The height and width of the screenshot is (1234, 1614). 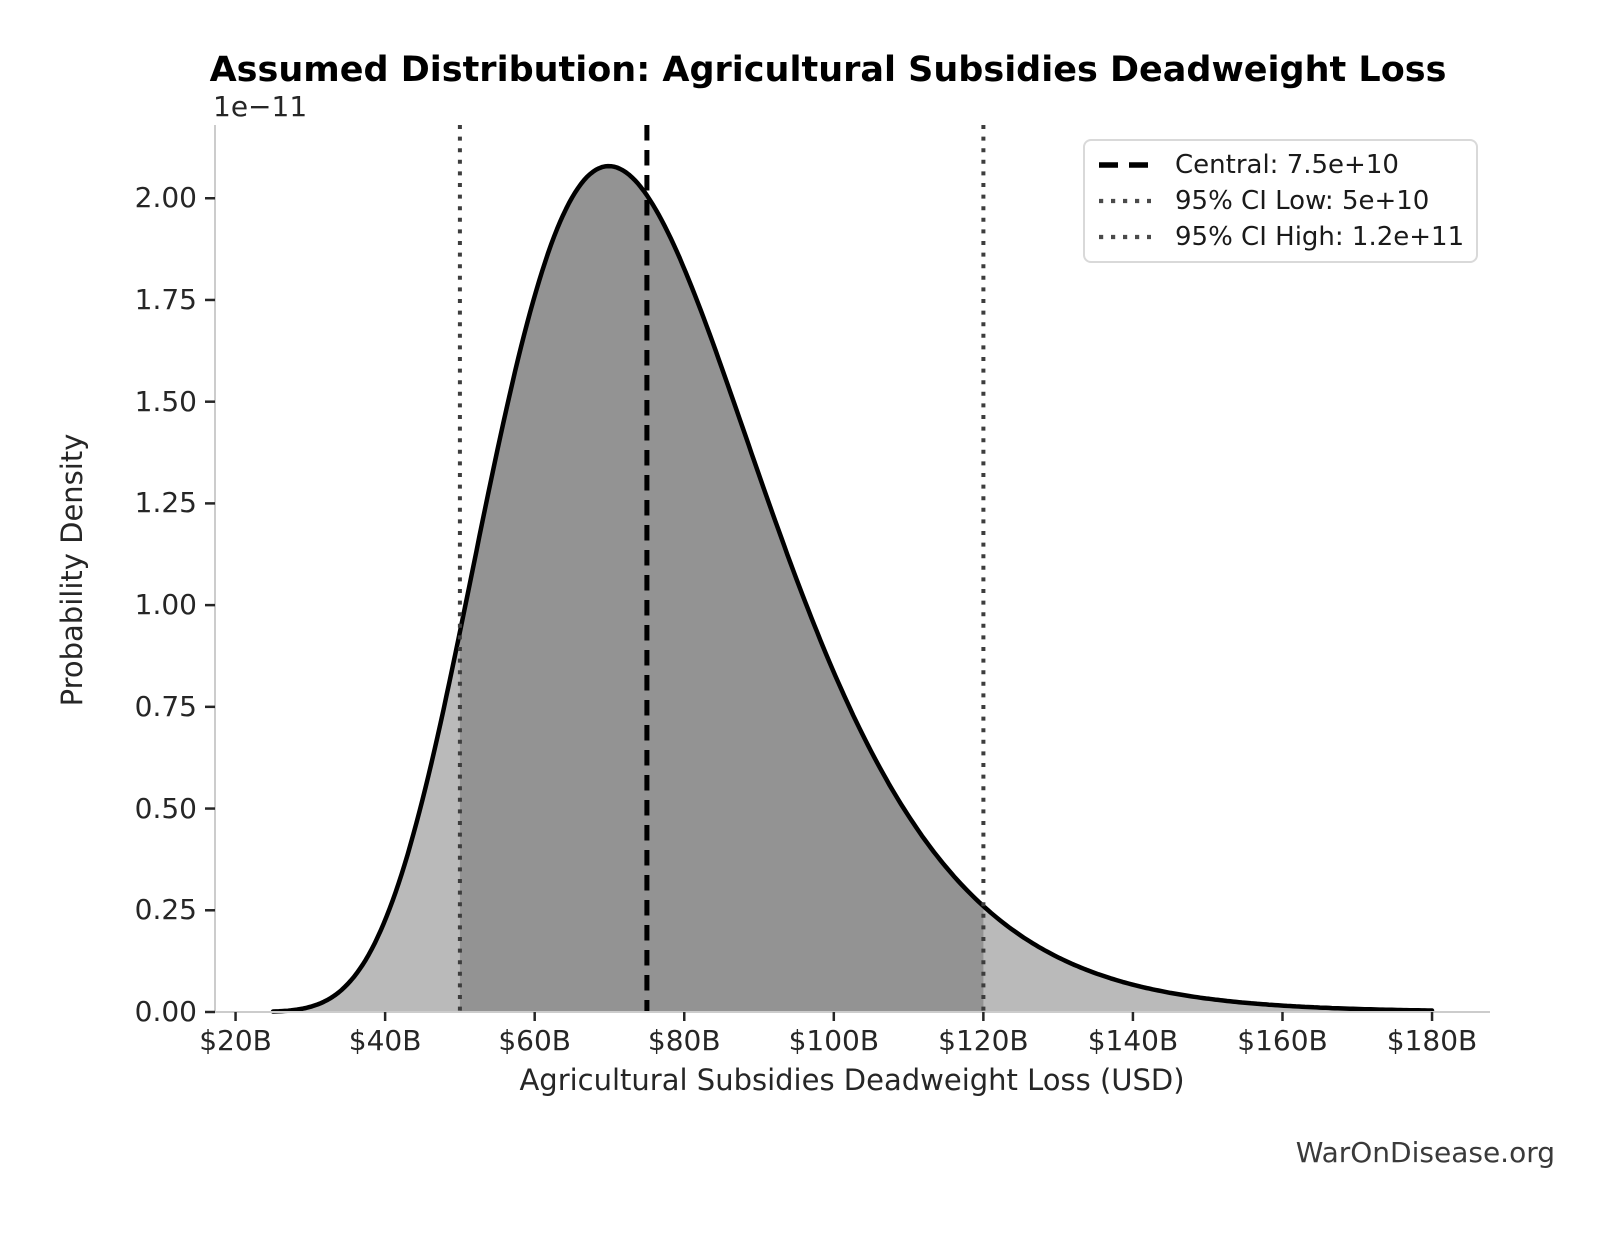 What do you see at coordinates (1302, 201) in the screenshot?
I see `legend-entry-label: 95% CI Low: 5e+10` at bounding box center [1302, 201].